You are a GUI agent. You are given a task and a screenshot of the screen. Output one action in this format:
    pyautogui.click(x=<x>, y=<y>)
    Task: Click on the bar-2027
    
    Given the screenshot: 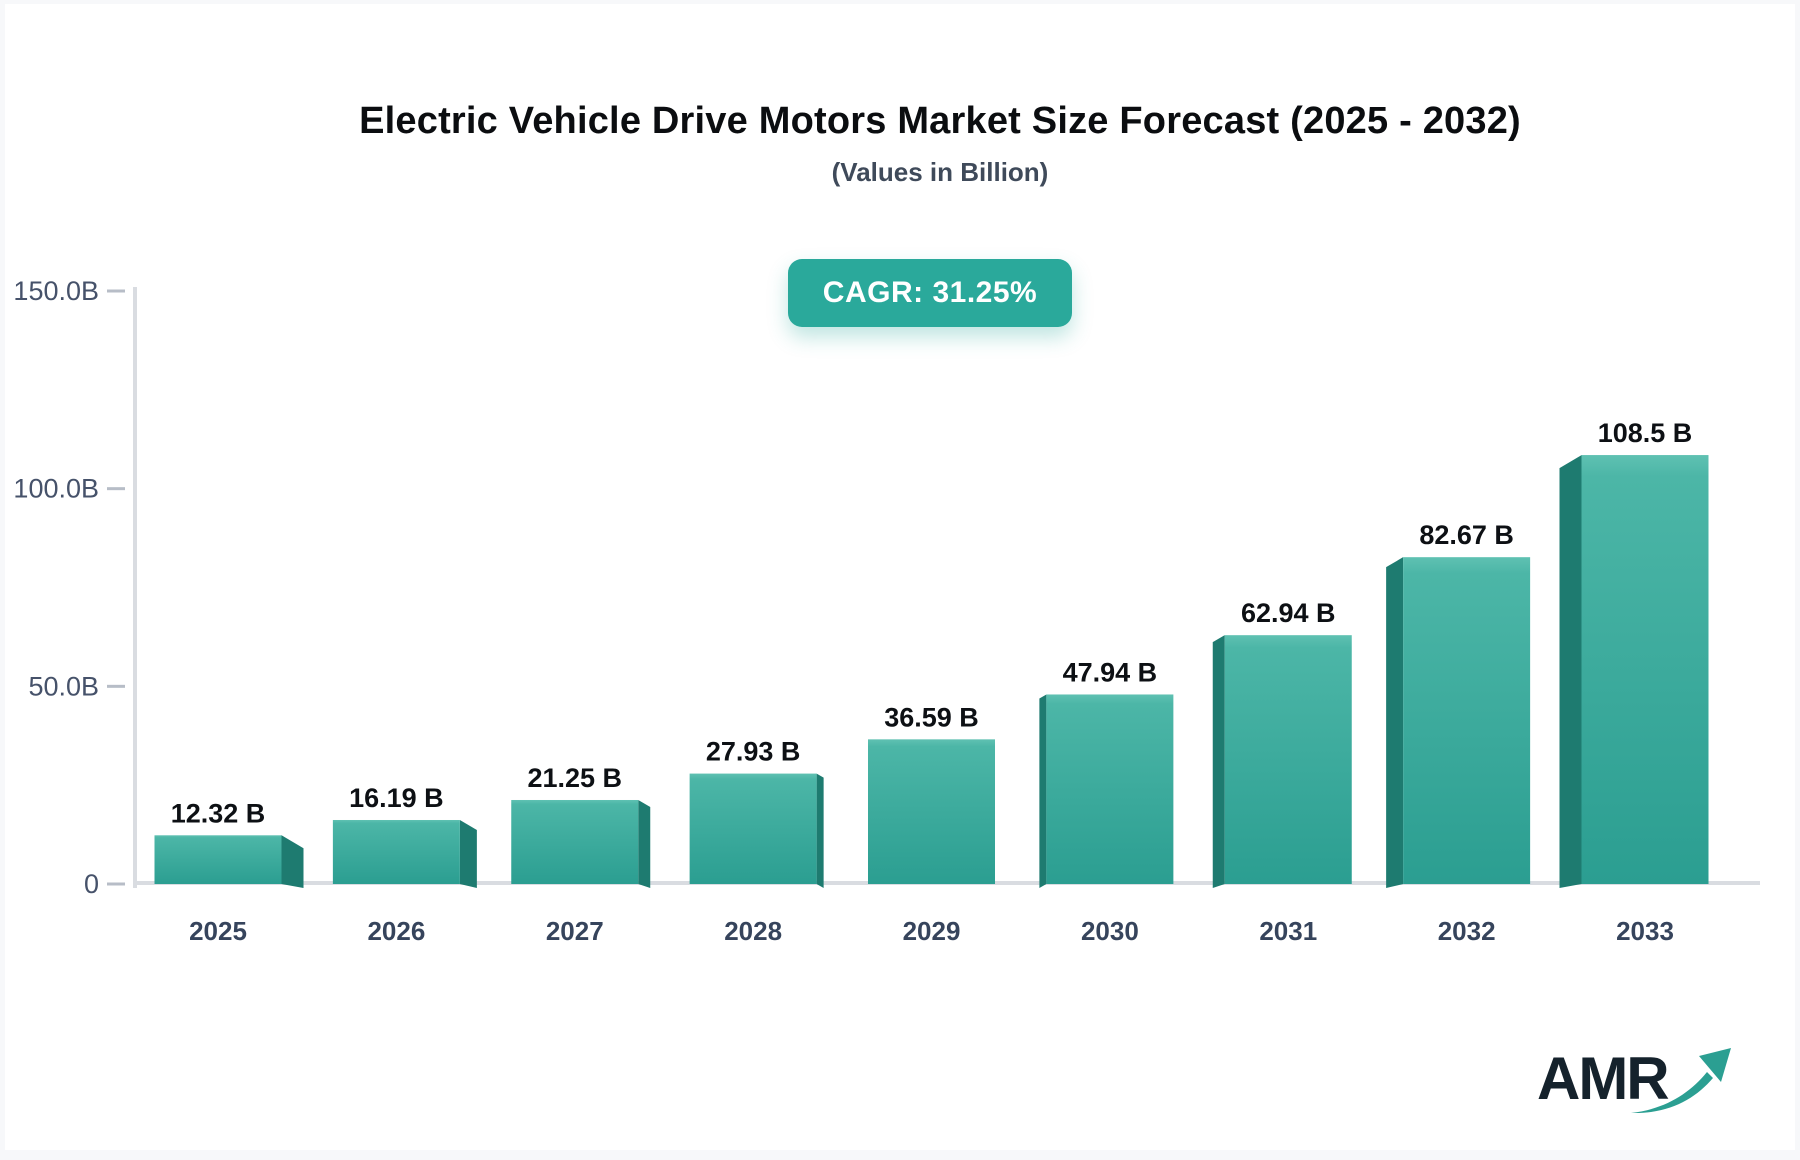 What is the action you would take?
    pyautogui.click(x=581, y=843)
    